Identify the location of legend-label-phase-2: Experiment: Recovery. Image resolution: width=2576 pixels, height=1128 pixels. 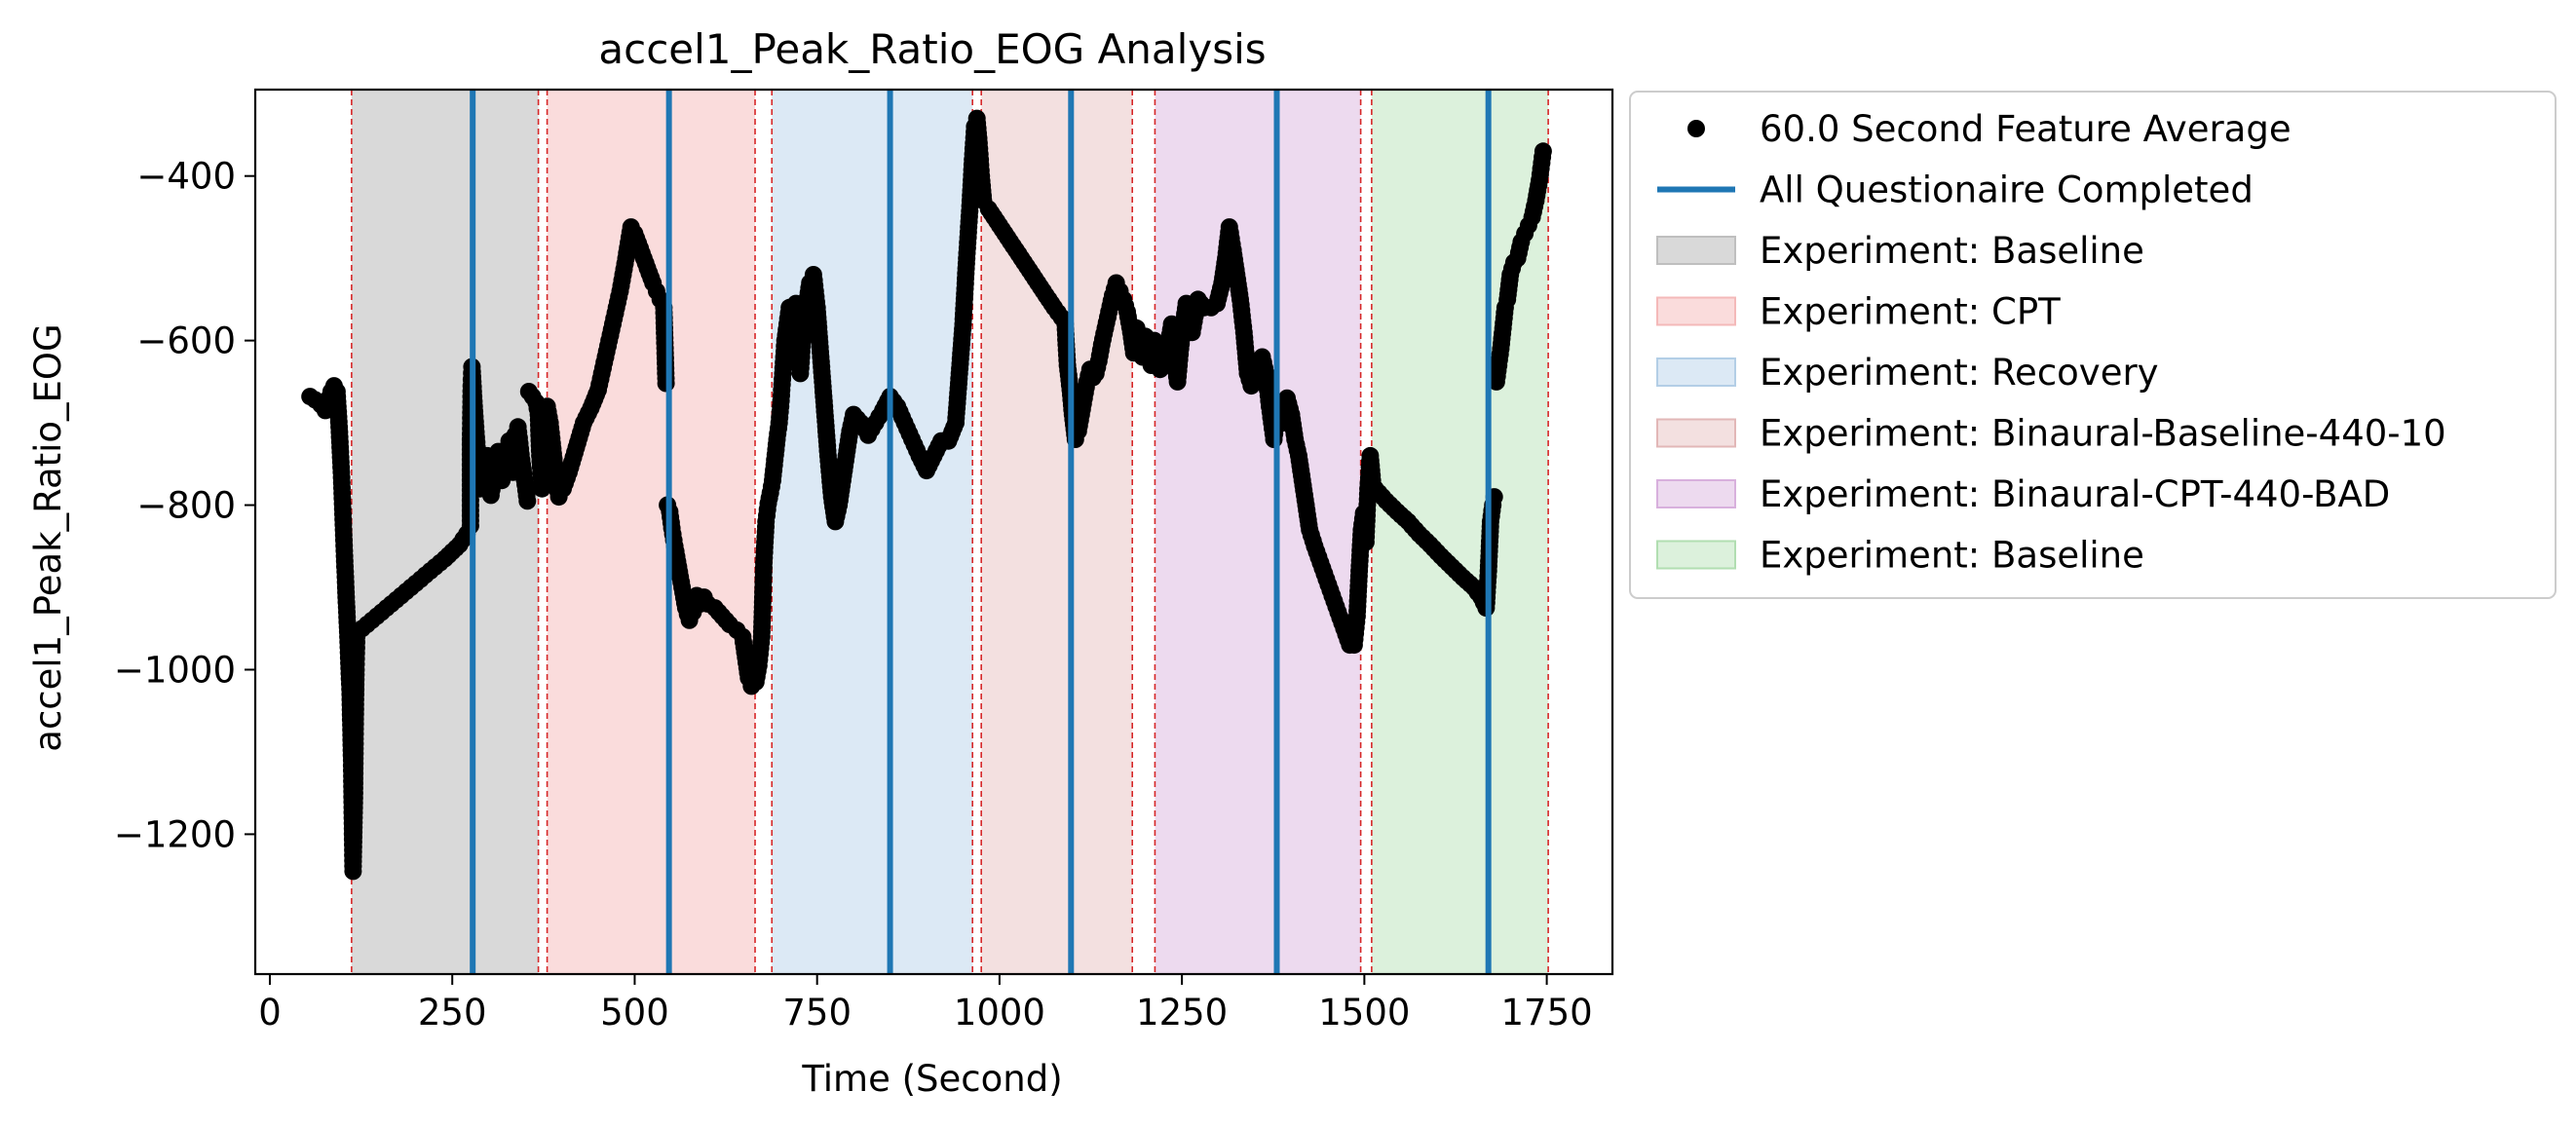
(1959, 373).